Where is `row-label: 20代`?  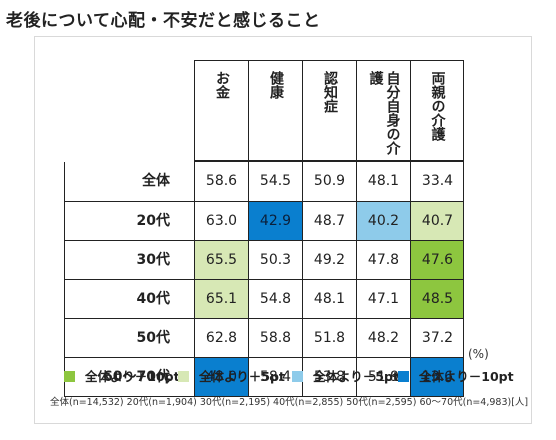
row-label: 20代 is located at coordinates (129, 220).